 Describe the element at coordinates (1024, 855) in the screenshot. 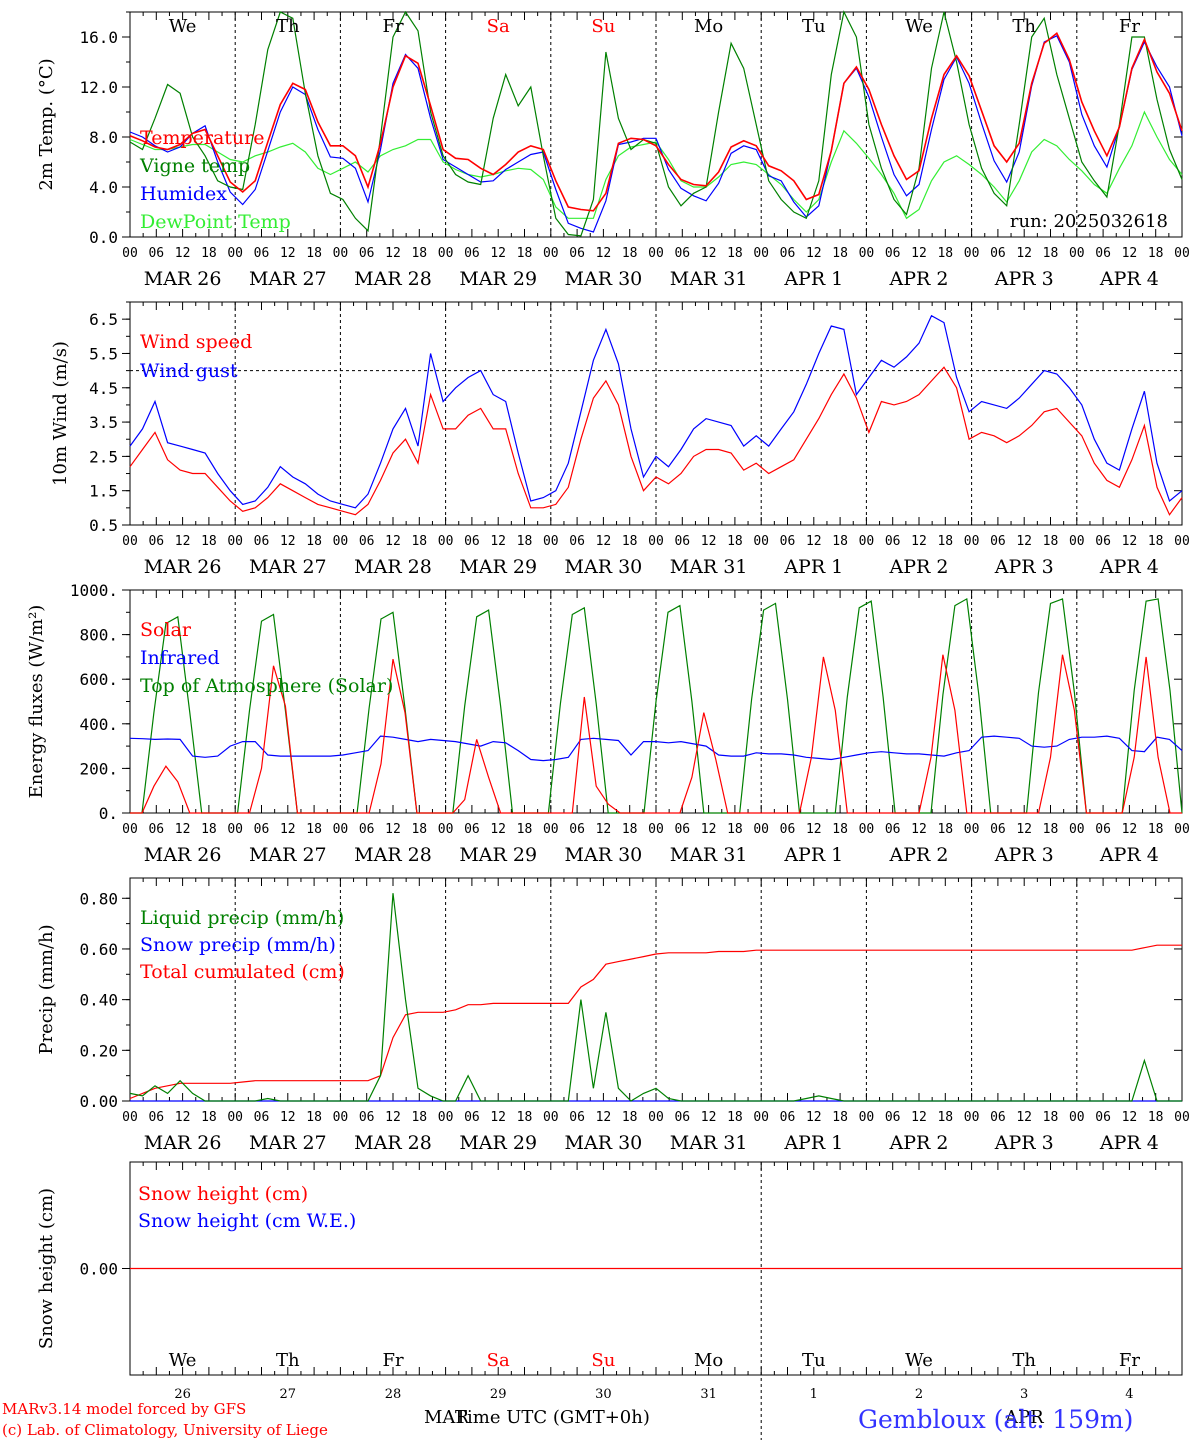

I see `day-label: APR 3` at that location.